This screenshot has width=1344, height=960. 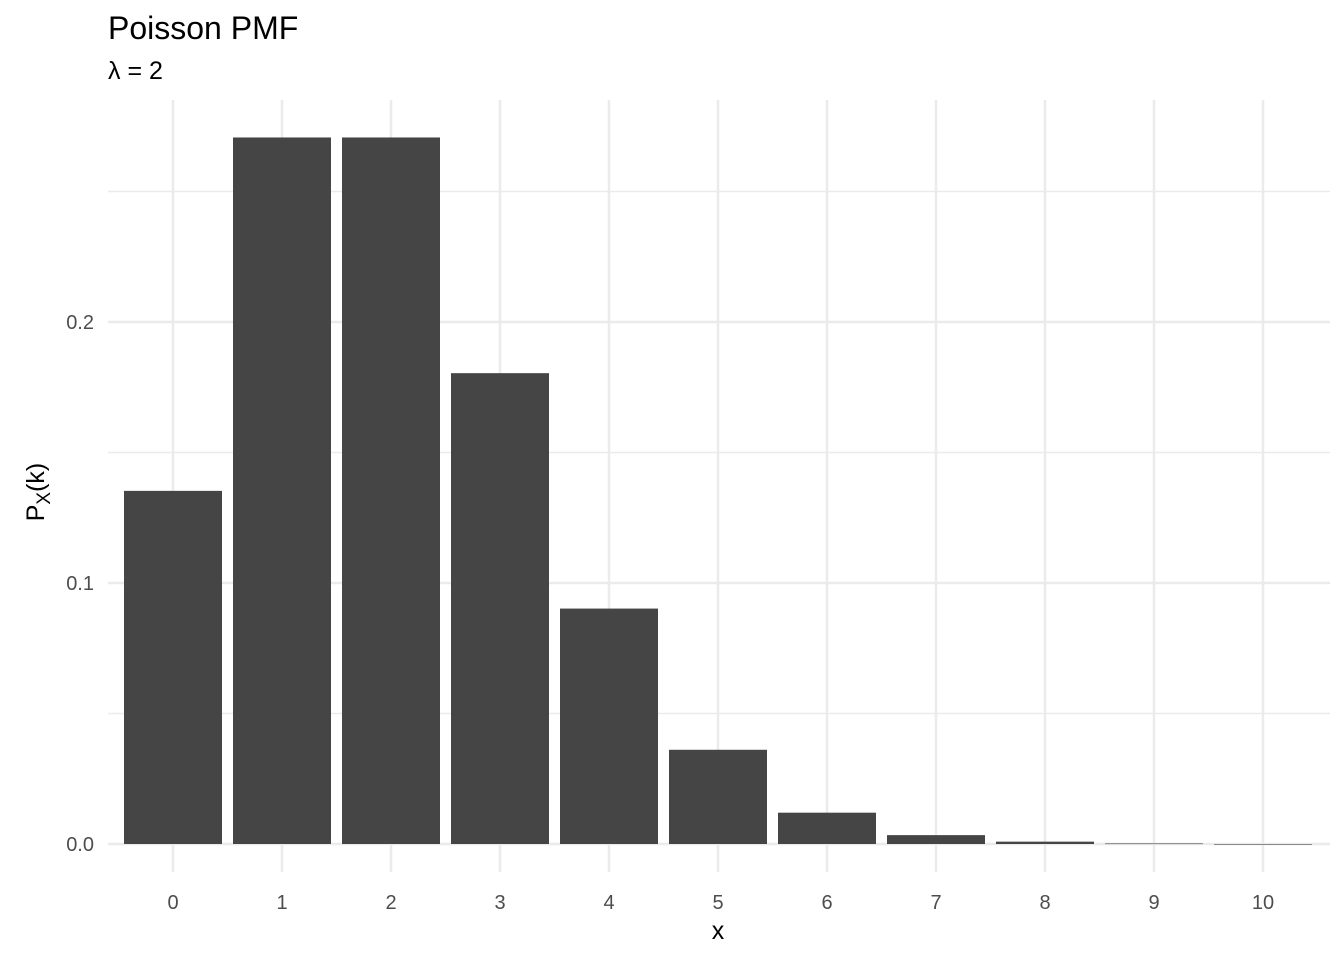 I want to click on x-tick-label: 2, so click(x=390, y=903).